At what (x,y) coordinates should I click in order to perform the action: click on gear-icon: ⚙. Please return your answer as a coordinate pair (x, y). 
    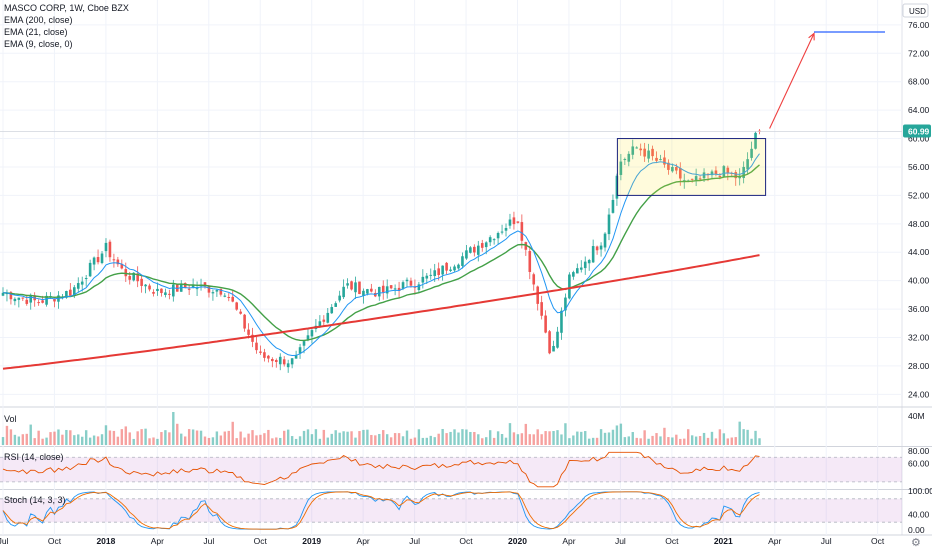
    Looking at the image, I should click on (916, 543).